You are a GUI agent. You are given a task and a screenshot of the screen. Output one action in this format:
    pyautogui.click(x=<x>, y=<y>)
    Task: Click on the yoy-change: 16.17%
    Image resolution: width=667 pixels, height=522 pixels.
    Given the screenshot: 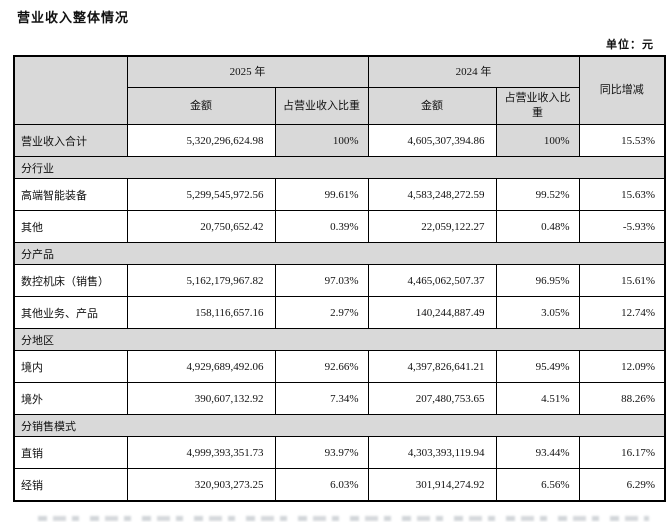 What is the action you would take?
    pyautogui.click(x=622, y=452)
    